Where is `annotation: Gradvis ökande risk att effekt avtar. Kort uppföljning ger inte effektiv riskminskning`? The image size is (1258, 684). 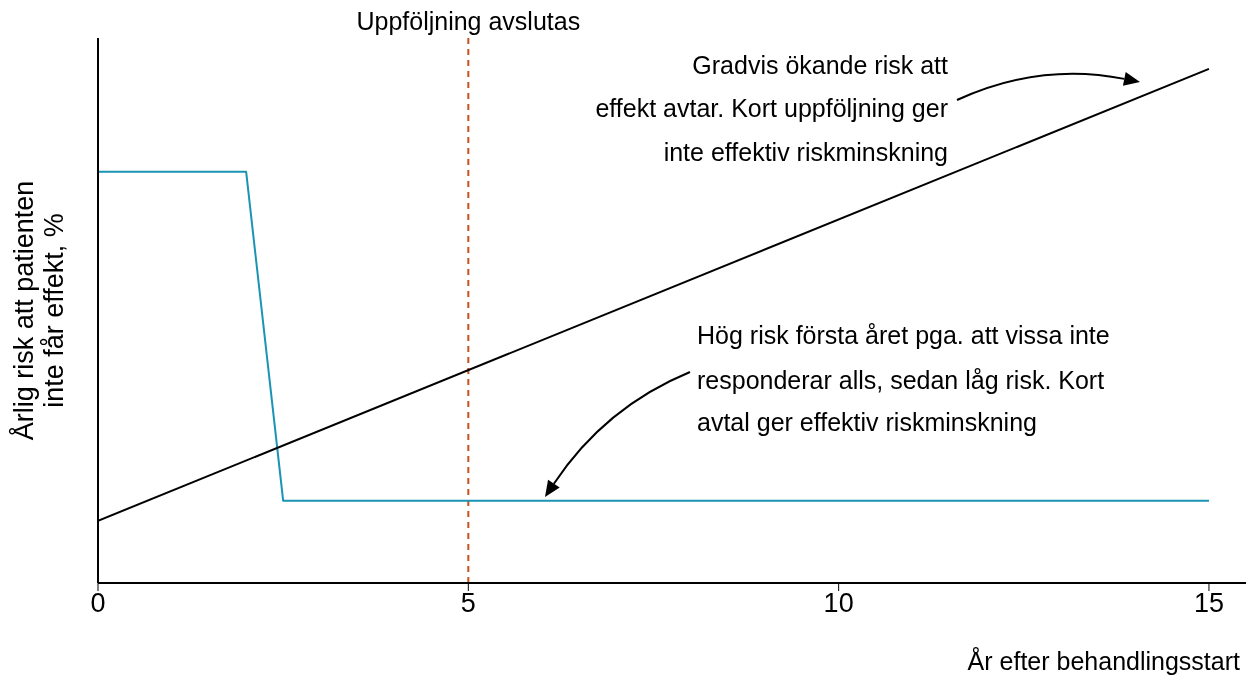
annotation: Gradvis ökande risk att effekt avtar. Kort uppföljning ger inte effektiv riskminskning is located at coordinates (772, 108).